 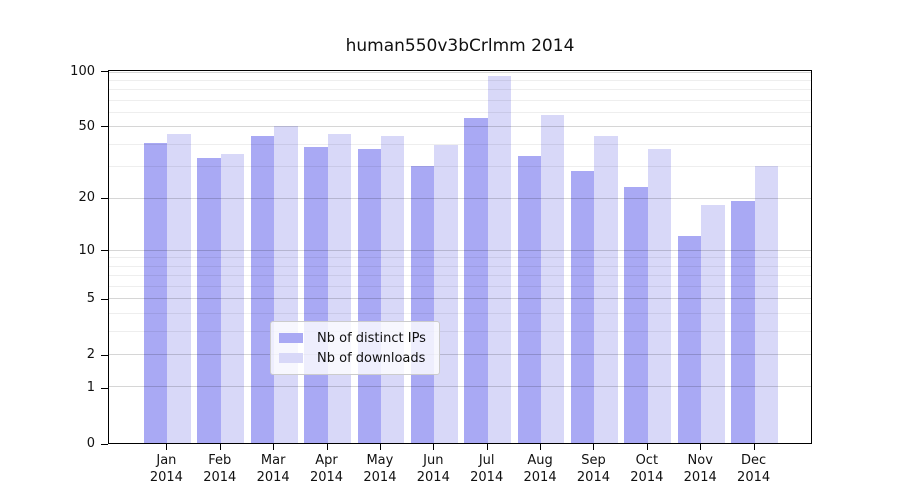 I want to click on bar-distinct-ips-sep, so click(x=583, y=307).